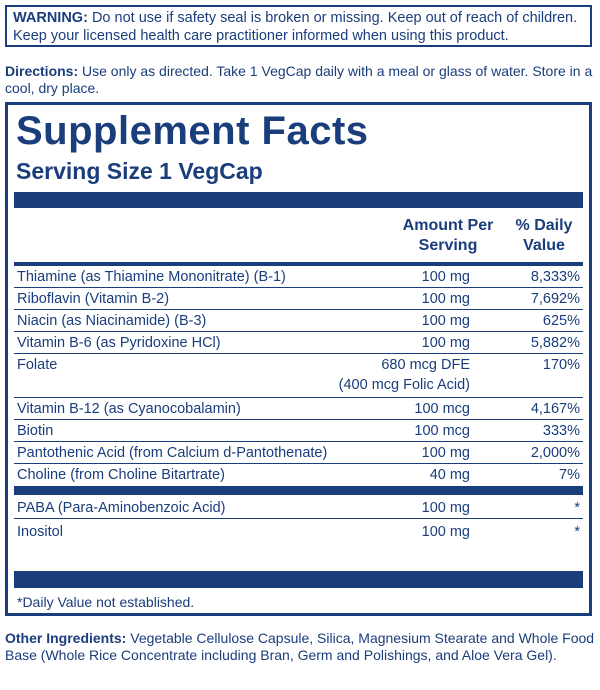  What do you see at coordinates (448, 225) in the screenshot?
I see `column-header-amount-line1: Amount Per` at bounding box center [448, 225].